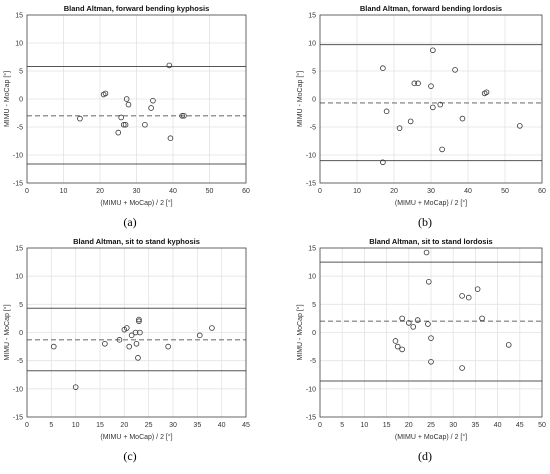 The width and height of the screenshot is (550, 474). What do you see at coordinates (476, 425) in the screenshot?
I see `x-tick-label: 35` at bounding box center [476, 425].